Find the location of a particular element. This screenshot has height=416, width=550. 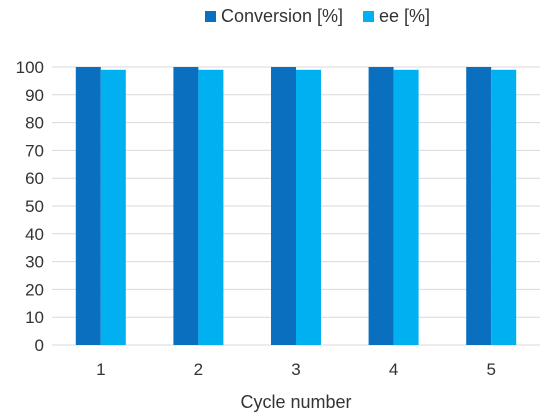

y-tick-label: 100 is located at coordinates (30, 67).